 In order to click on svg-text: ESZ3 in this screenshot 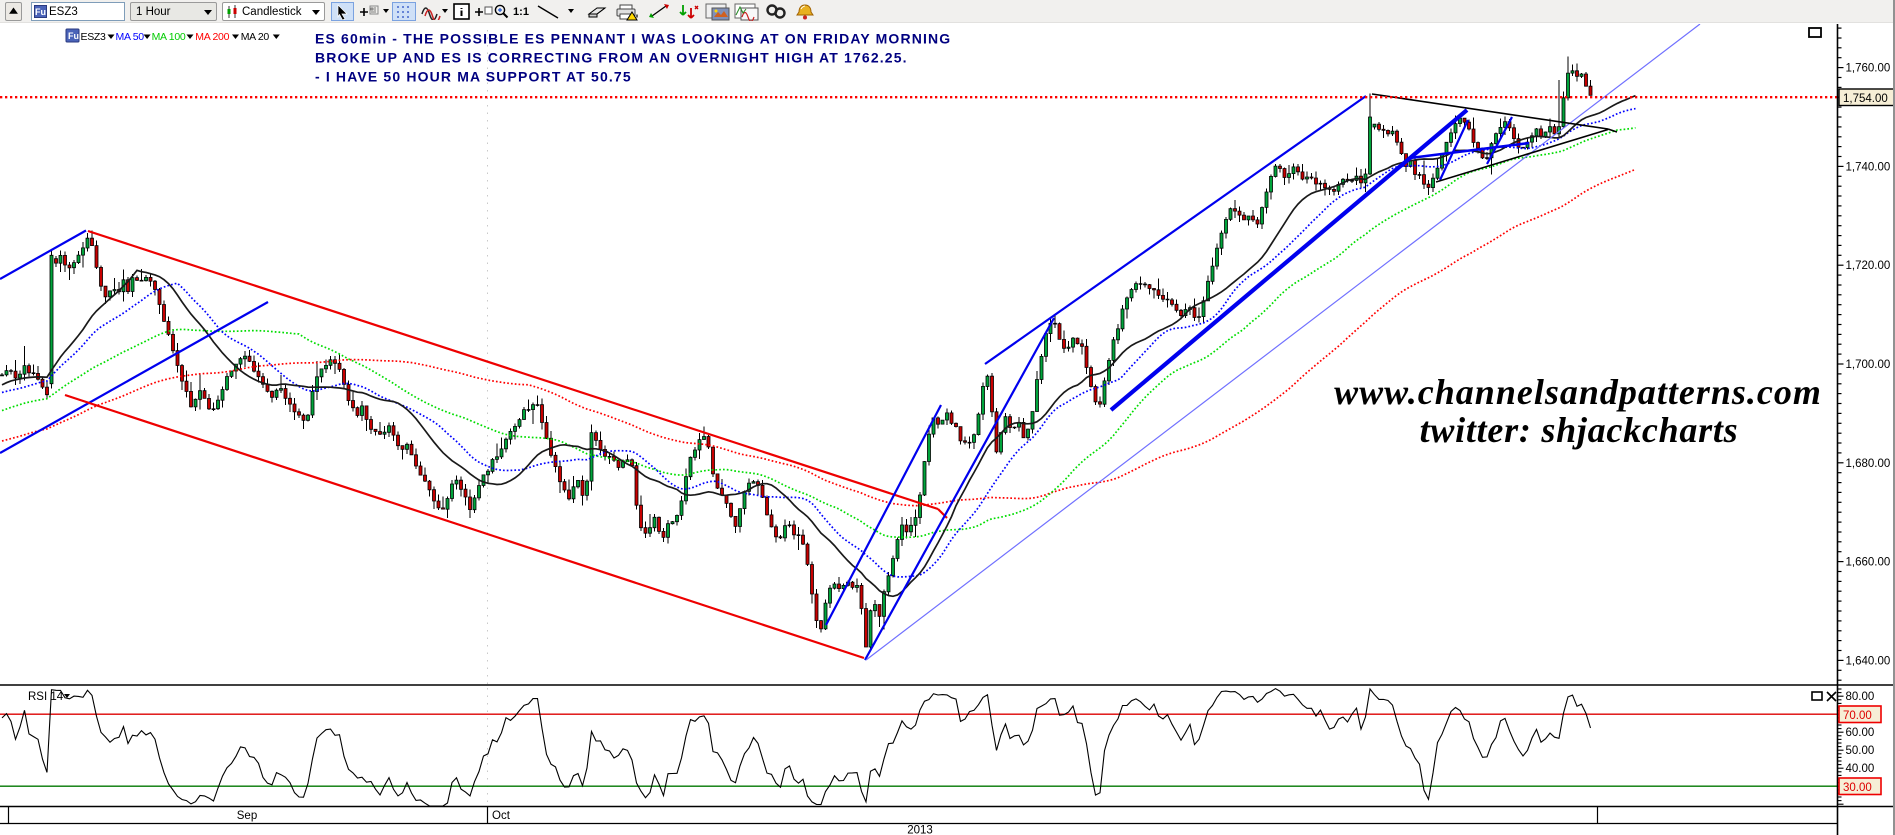, I will do `click(94, 37)`.